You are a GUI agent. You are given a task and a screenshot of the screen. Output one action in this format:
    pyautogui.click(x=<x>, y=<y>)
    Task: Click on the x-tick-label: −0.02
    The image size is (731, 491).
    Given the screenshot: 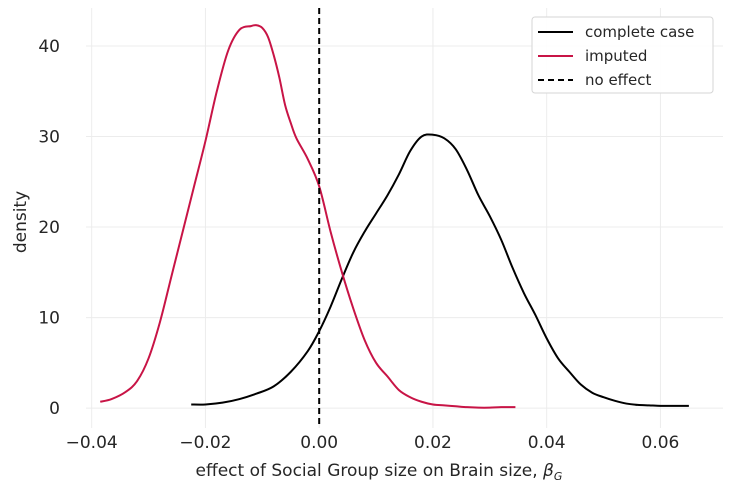 What is the action you would take?
    pyautogui.click(x=205, y=443)
    